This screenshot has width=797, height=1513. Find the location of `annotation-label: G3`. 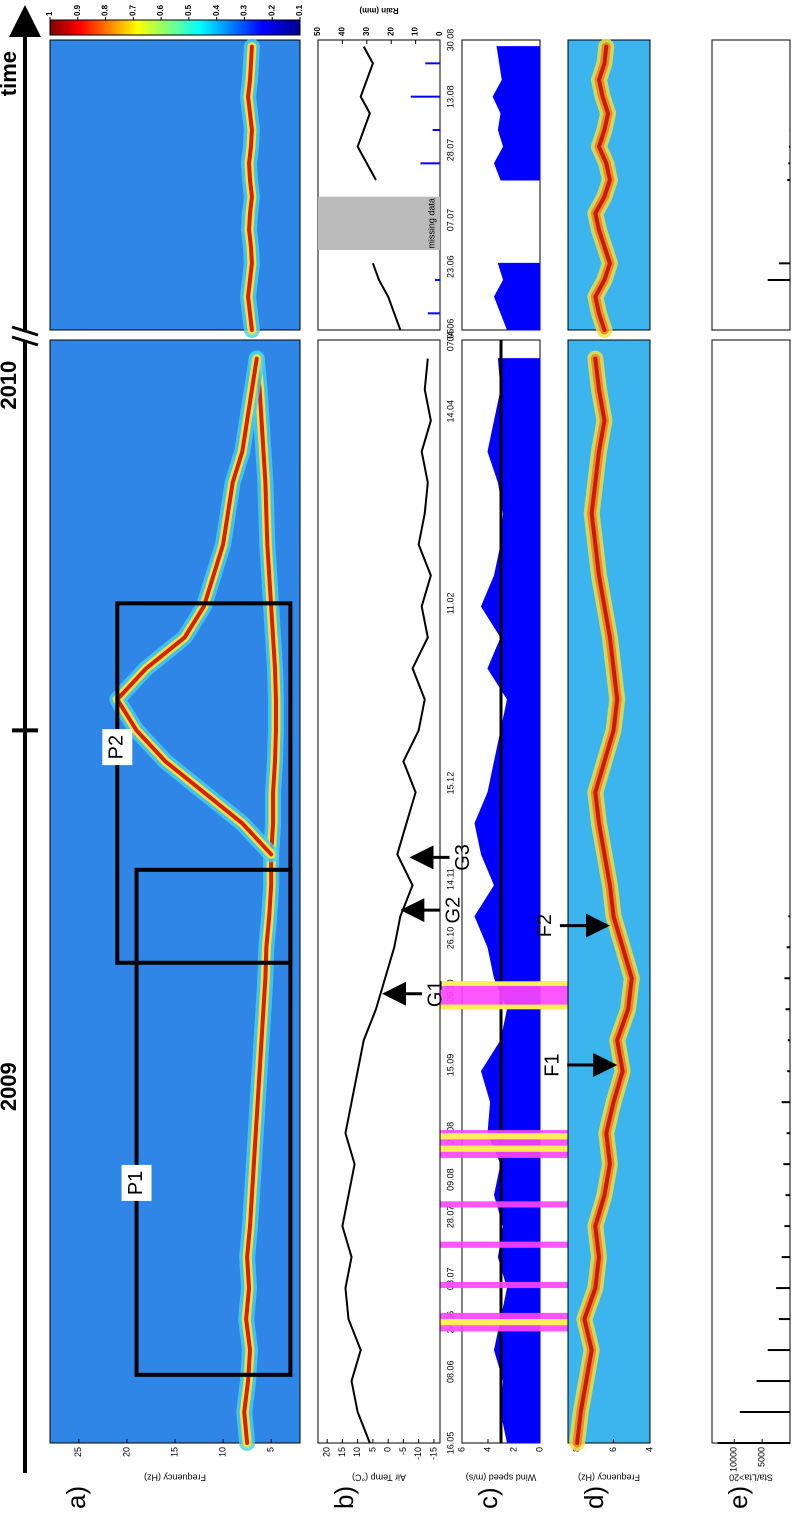

annotation-label: G3 is located at coordinates (463, 857).